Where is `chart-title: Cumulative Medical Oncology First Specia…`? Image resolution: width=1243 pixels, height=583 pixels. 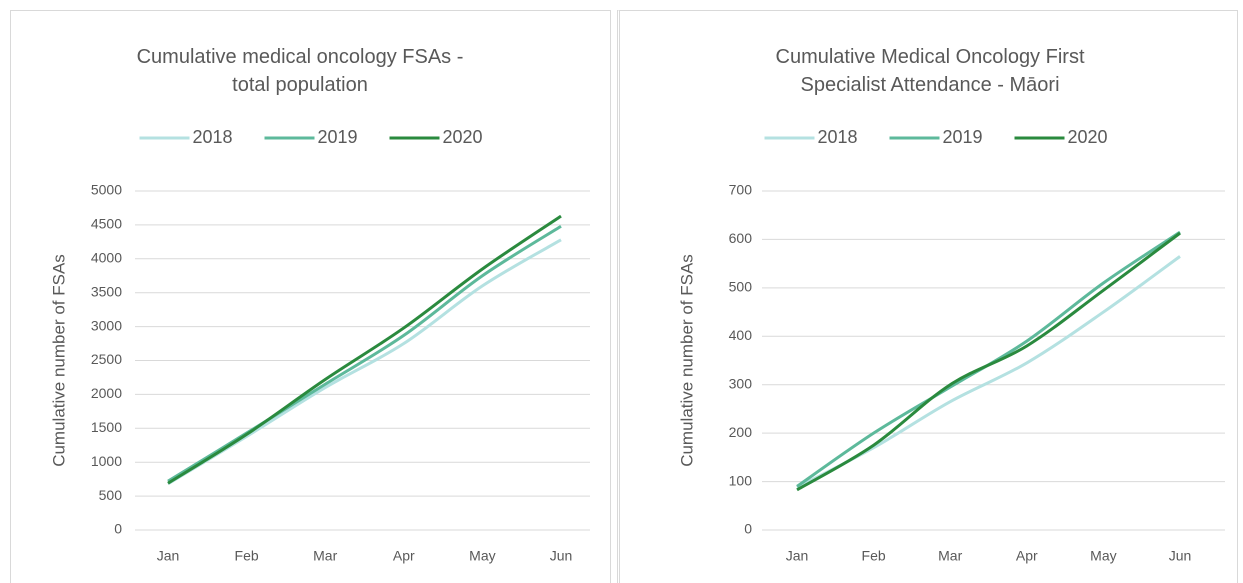 chart-title: Cumulative Medical Oncology First Specia… is located at coordinates (930, 71).